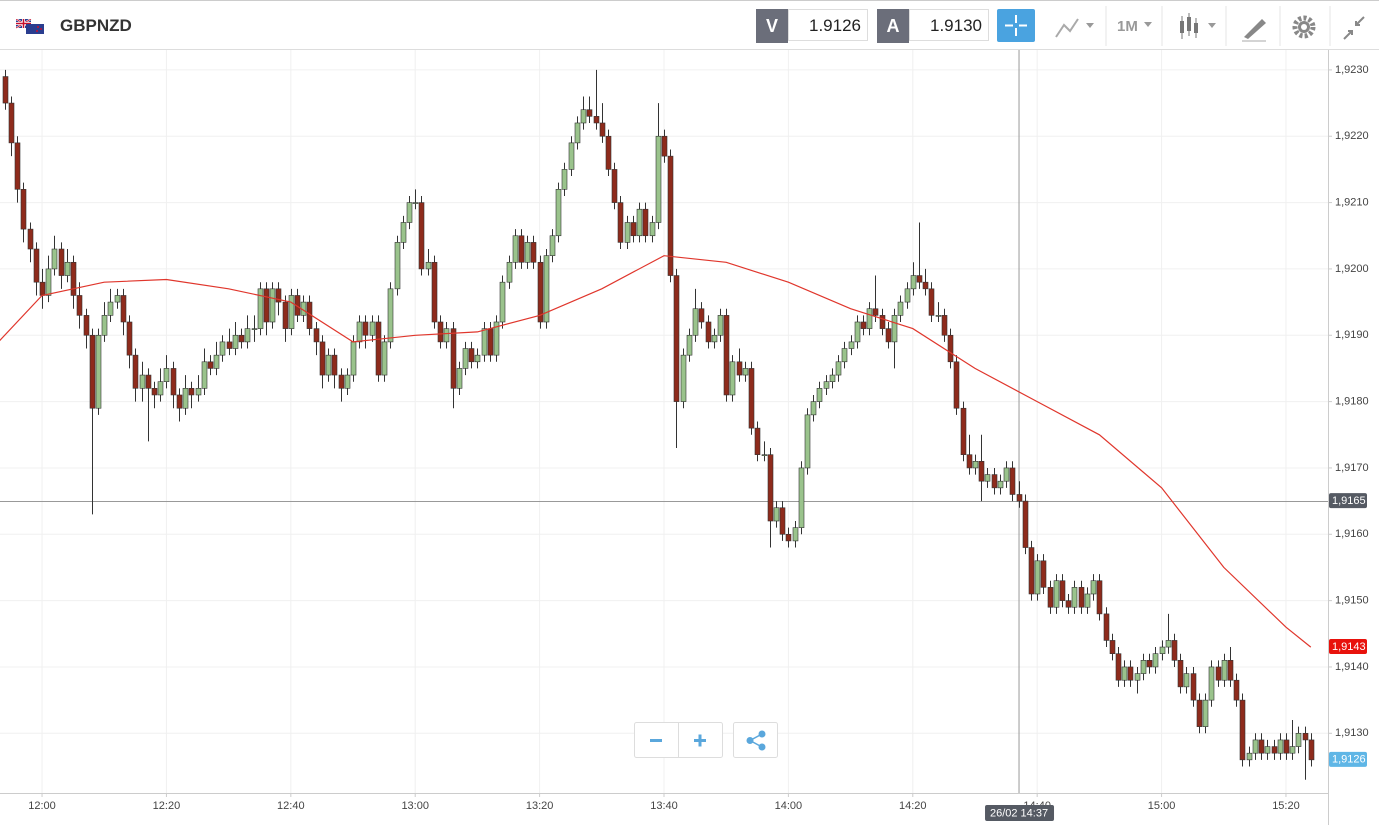 This screenshot has width=1379, height=825. I want to click on candle-type-button, so click(1198, 26).